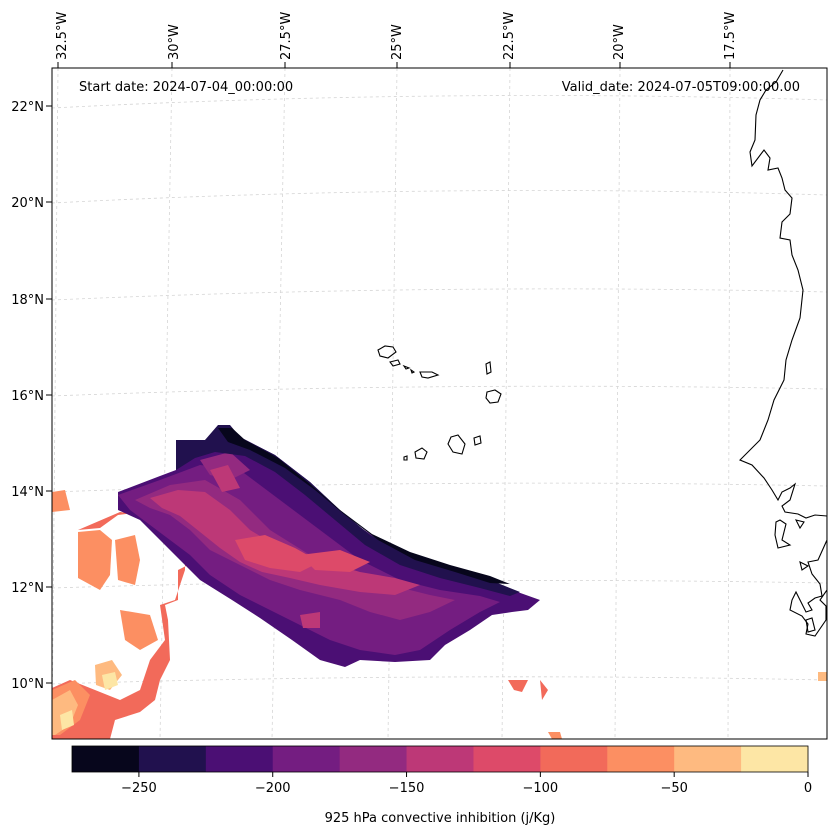 The image size is (837, 836). What do you see at coordinates (619, 42) in the screenshot?
I see `lon-label: 20°W` at bounding box center [619, 42].